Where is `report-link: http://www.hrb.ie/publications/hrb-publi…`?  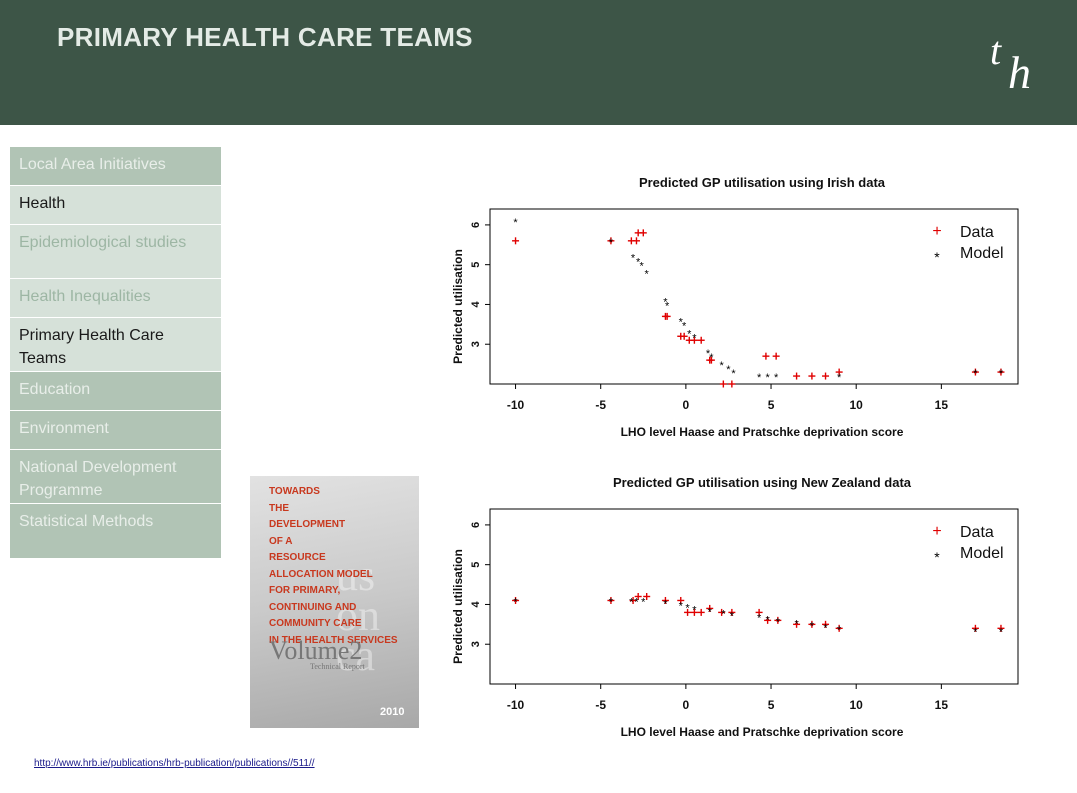
report-link: http://www.hrb.ie/publications/hrb-publi… is located at coordinates (174, 763).